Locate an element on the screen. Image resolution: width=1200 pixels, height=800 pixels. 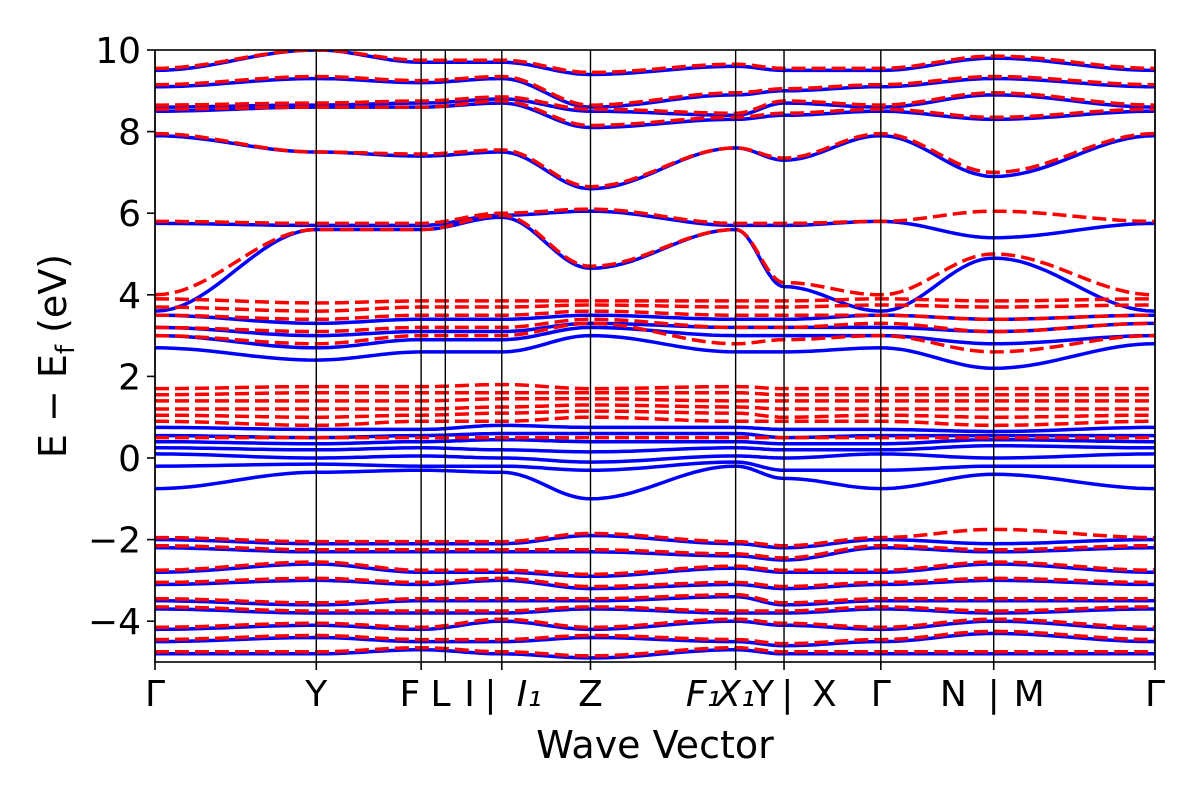
x-tick-label: I₁ is located at coordinates (529, 694).